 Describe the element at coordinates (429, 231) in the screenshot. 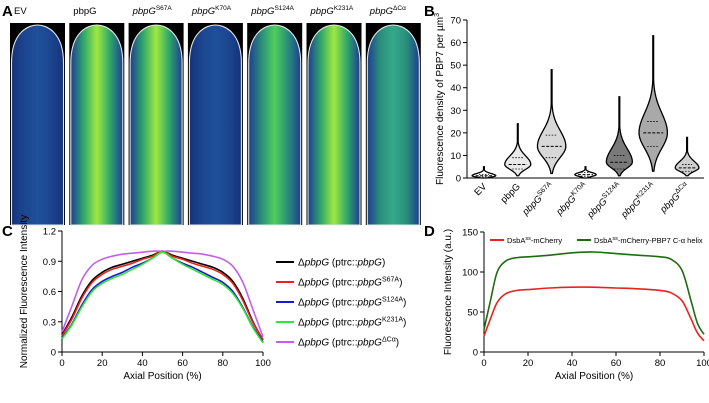

I see `panel-letter-d: D` at that location.